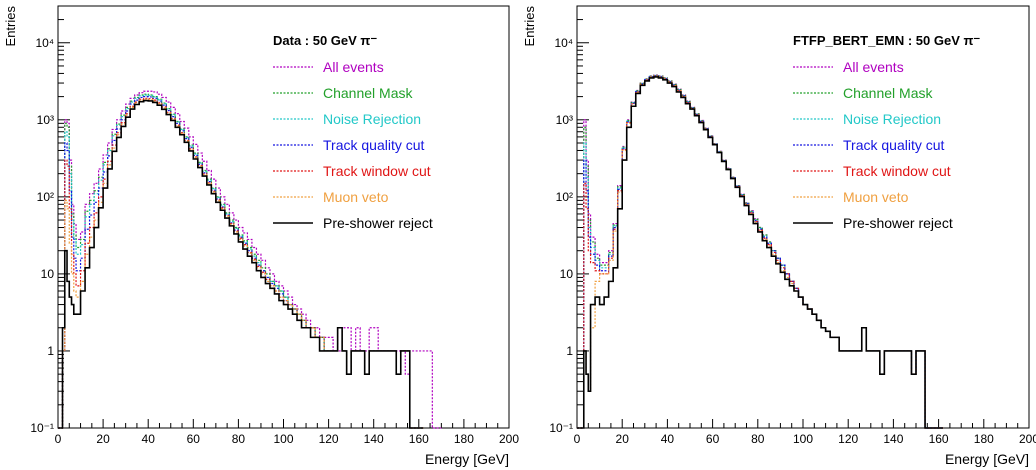 This screenshot has width=1036, height=470. Describe the element at coordinates (886, 40) in the screenshot. I see `legend-title: FTFP_BERT_EMN : 50 GeV π⁻` at that location.